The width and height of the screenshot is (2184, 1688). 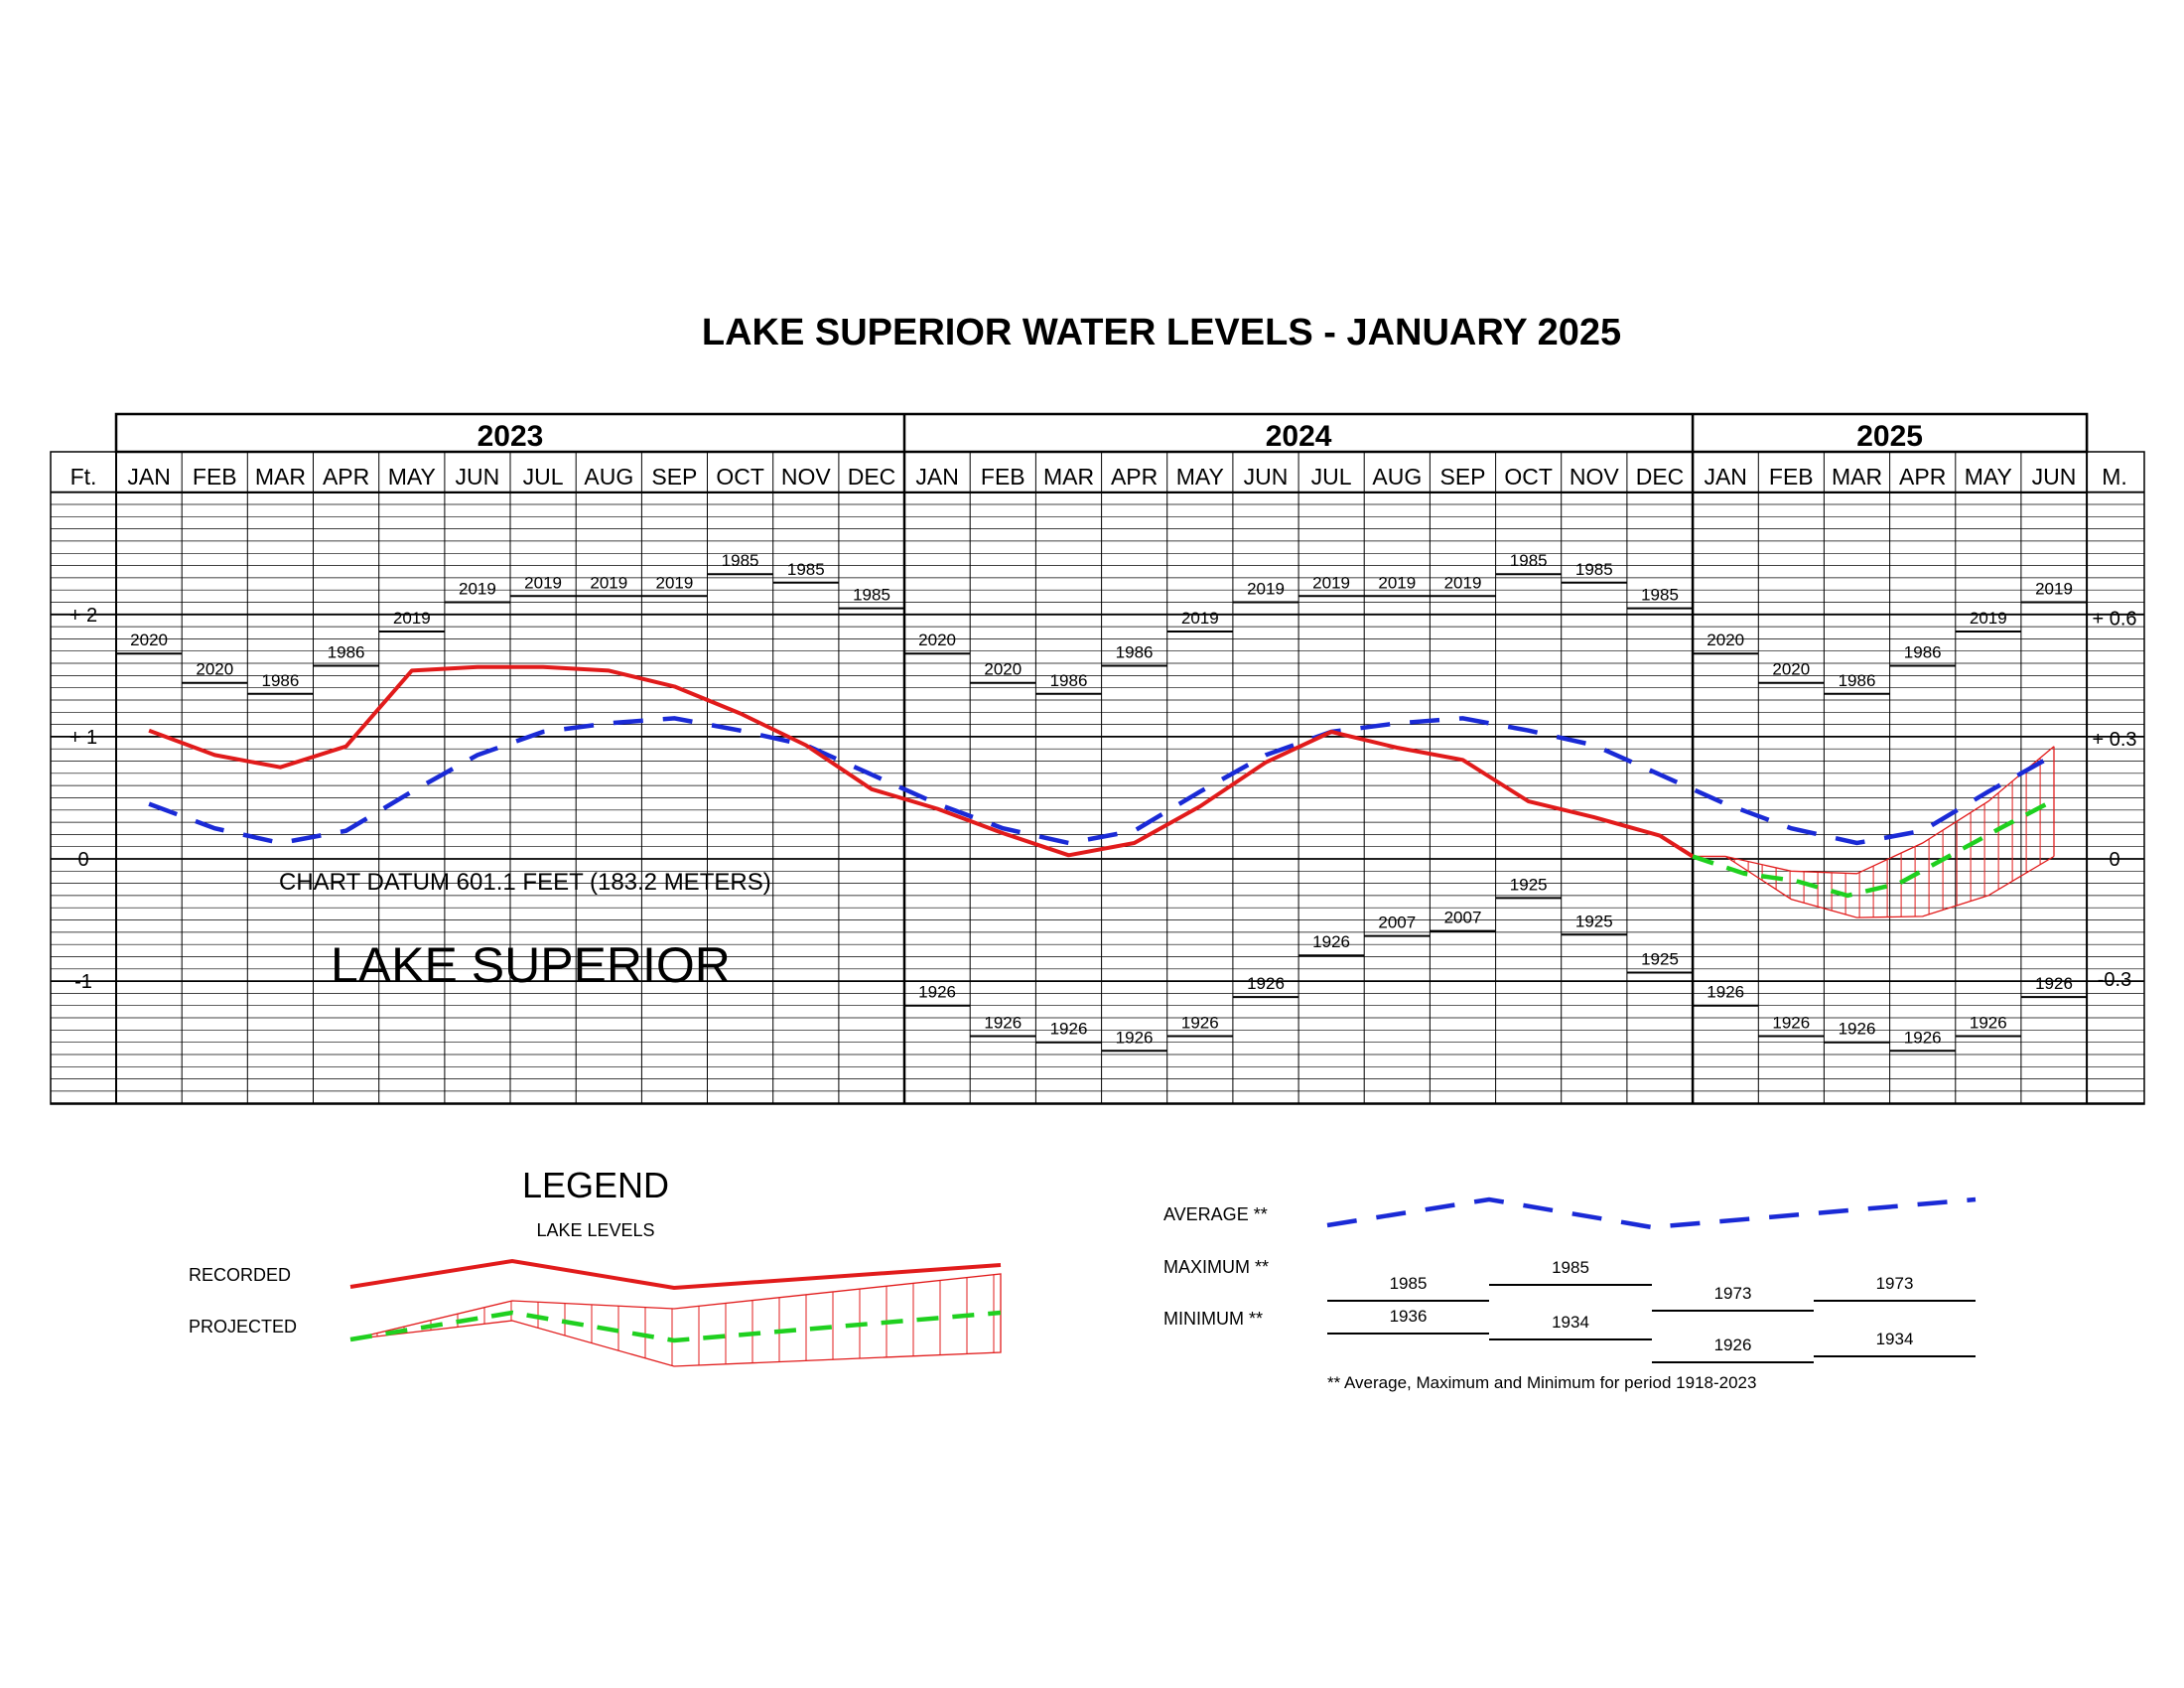 What do you see at coordinates (872, 477) in the screenshot?
I see `month-label-dec: DEC` at bounding box center [872, 477].